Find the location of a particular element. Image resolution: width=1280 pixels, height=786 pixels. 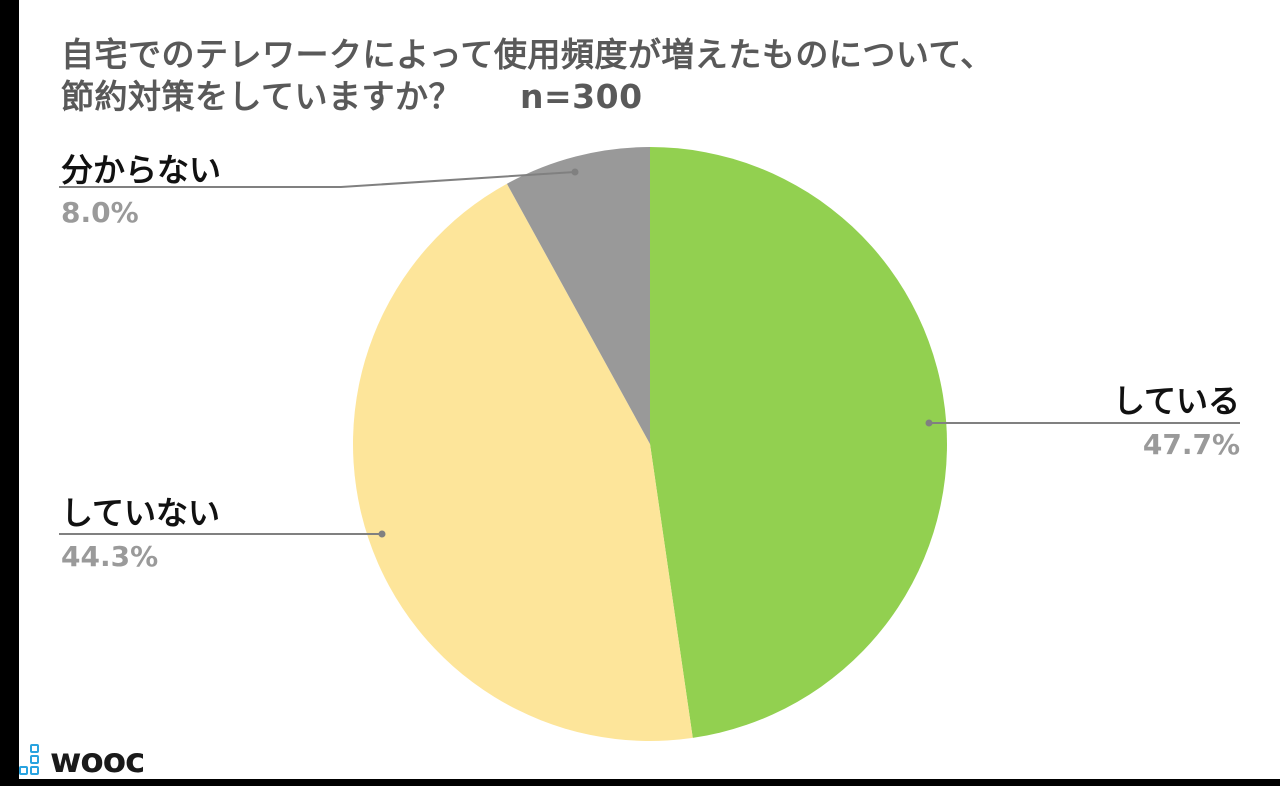

title-line-2: 節約対策をしていますか？ is located at coordinates (262, 96).